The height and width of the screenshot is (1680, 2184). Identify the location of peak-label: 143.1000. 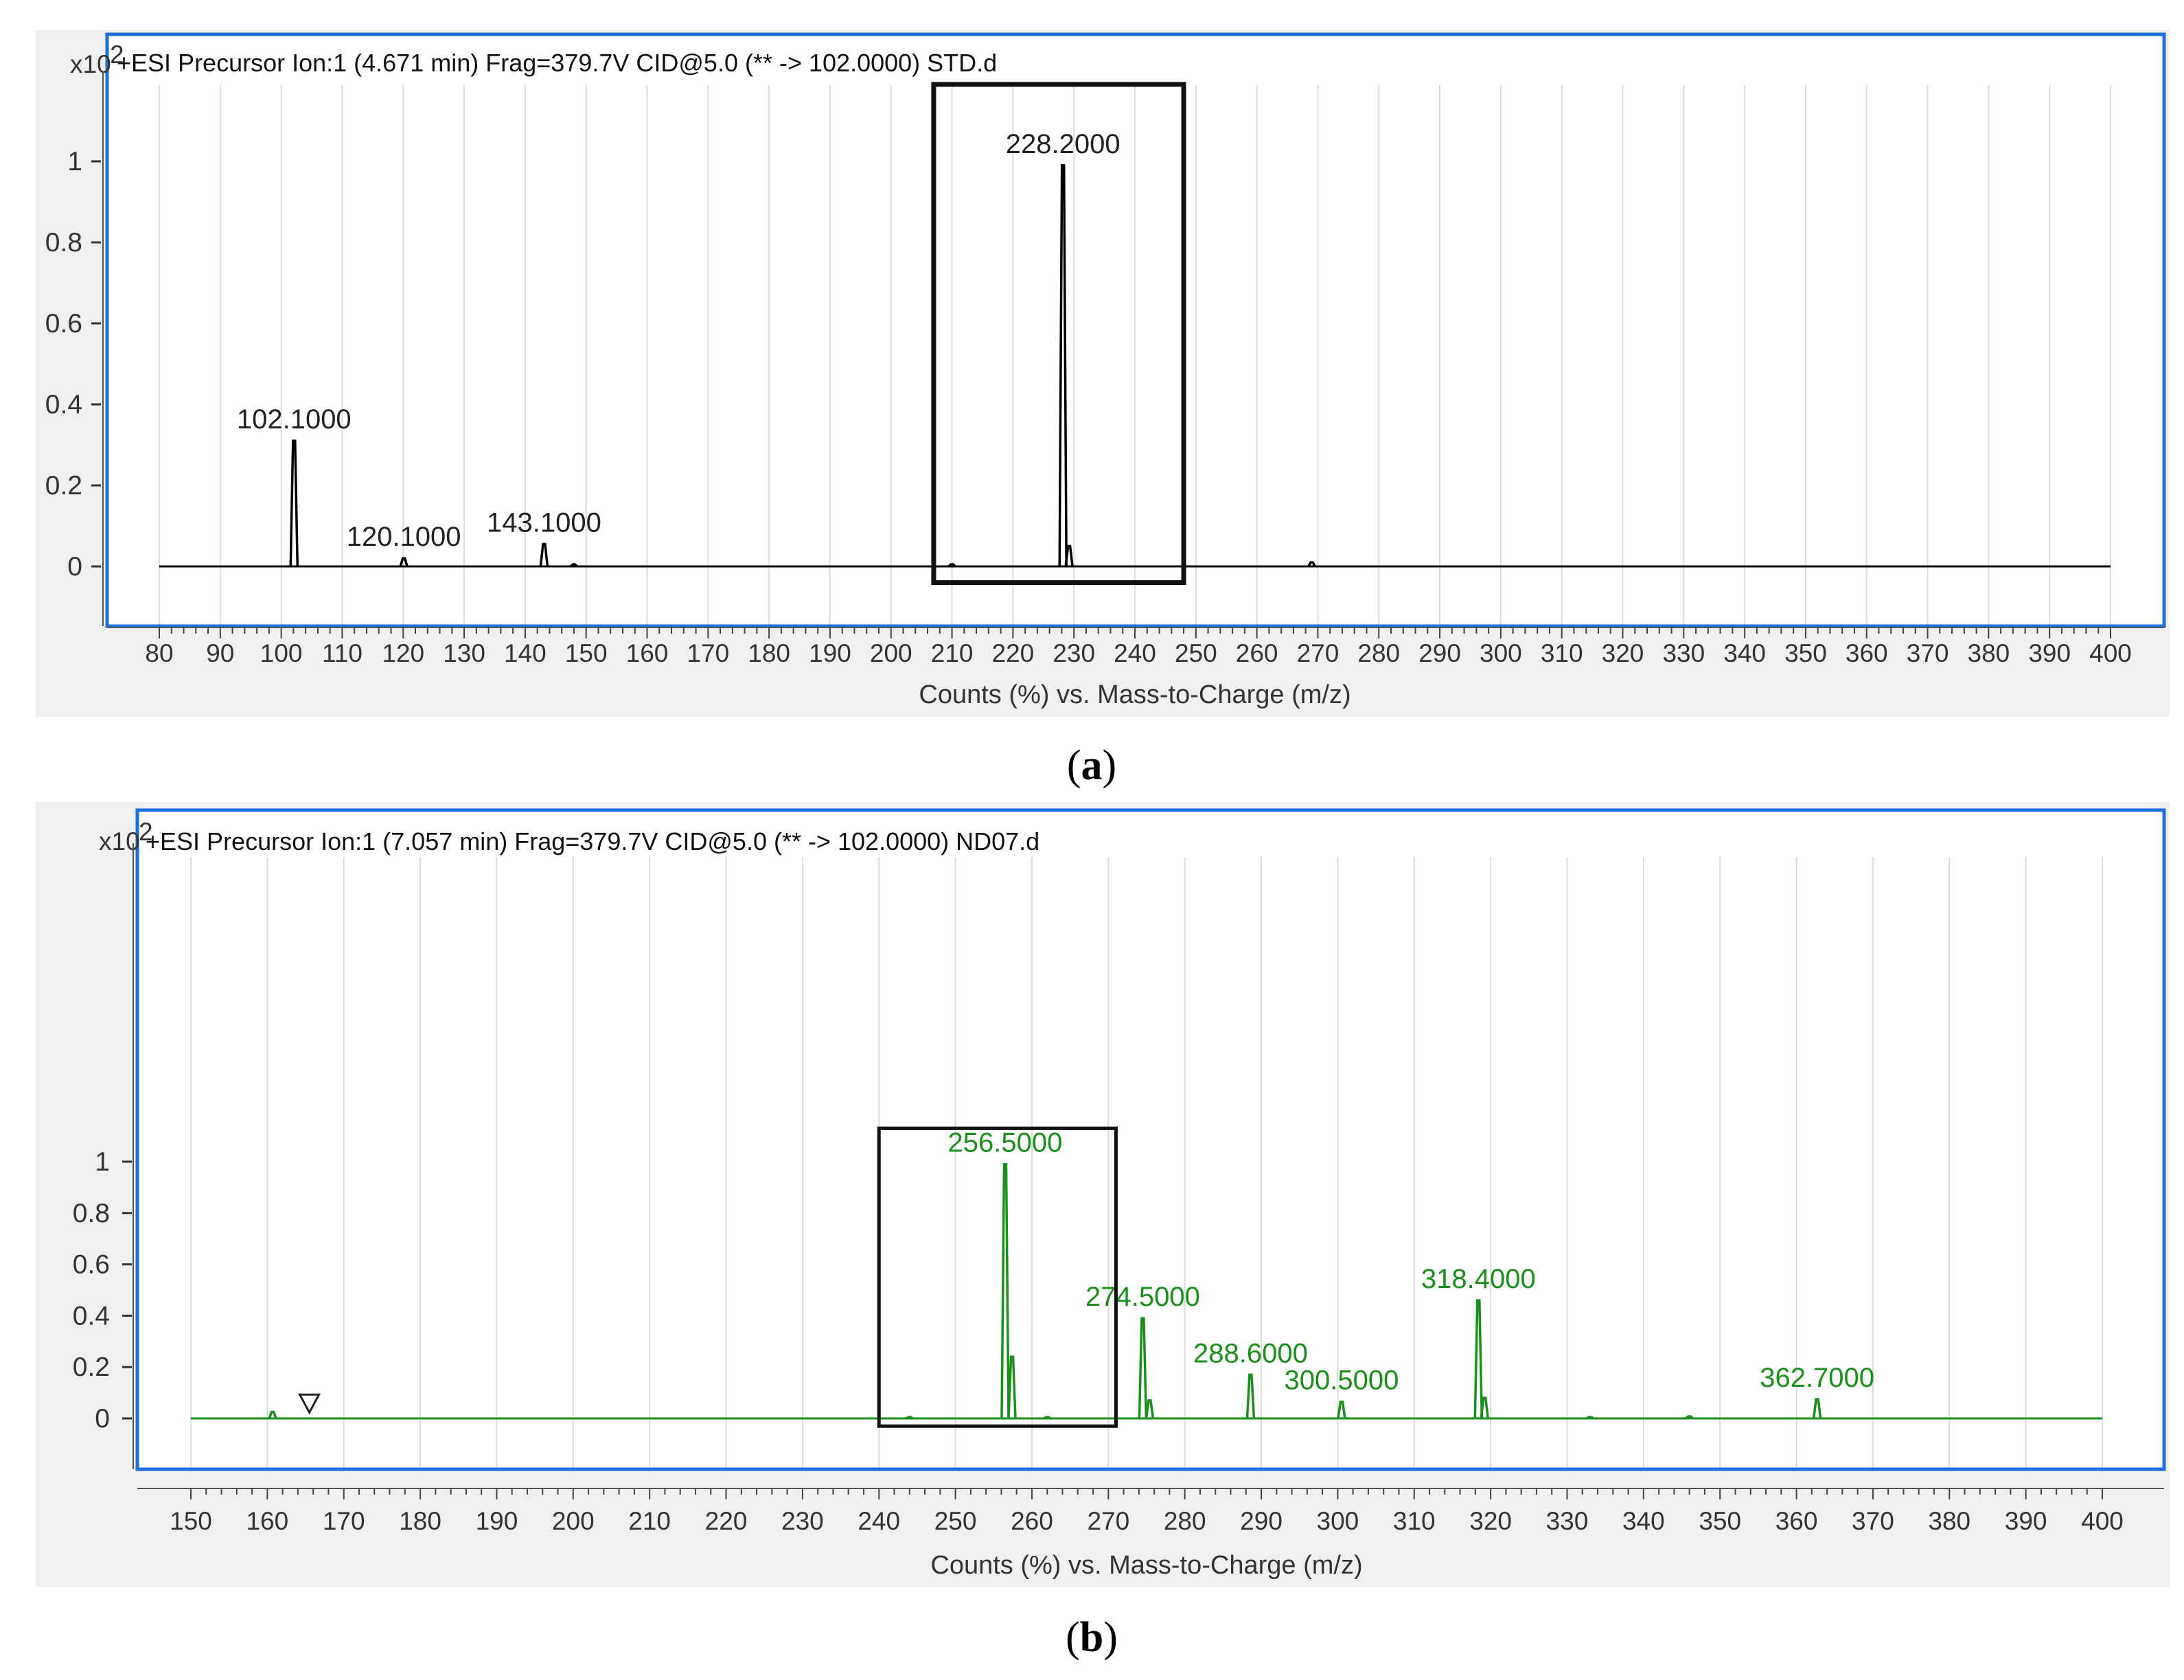
(544, 523).